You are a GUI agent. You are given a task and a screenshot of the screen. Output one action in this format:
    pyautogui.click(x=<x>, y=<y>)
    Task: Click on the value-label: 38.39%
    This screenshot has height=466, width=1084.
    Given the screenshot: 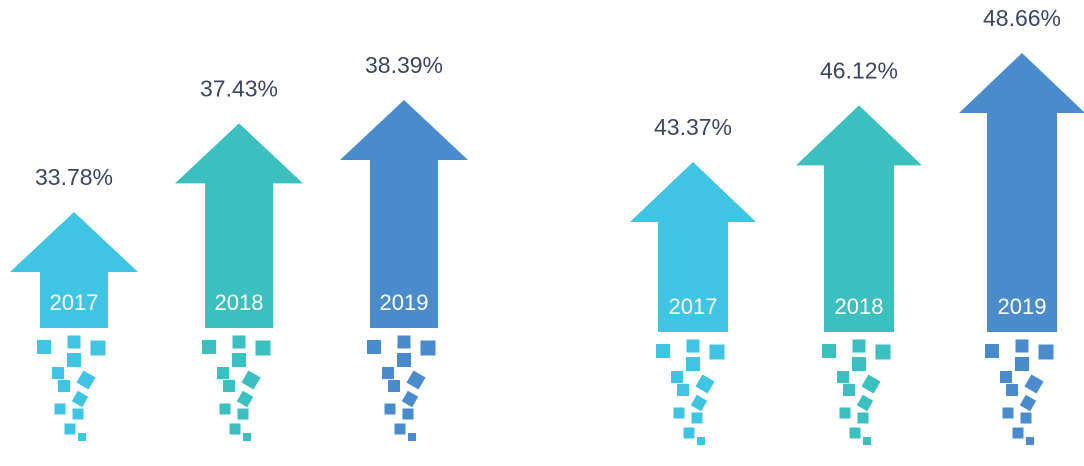 What is the action you would take?
    pyautogui.click(x=404, y=65)
    